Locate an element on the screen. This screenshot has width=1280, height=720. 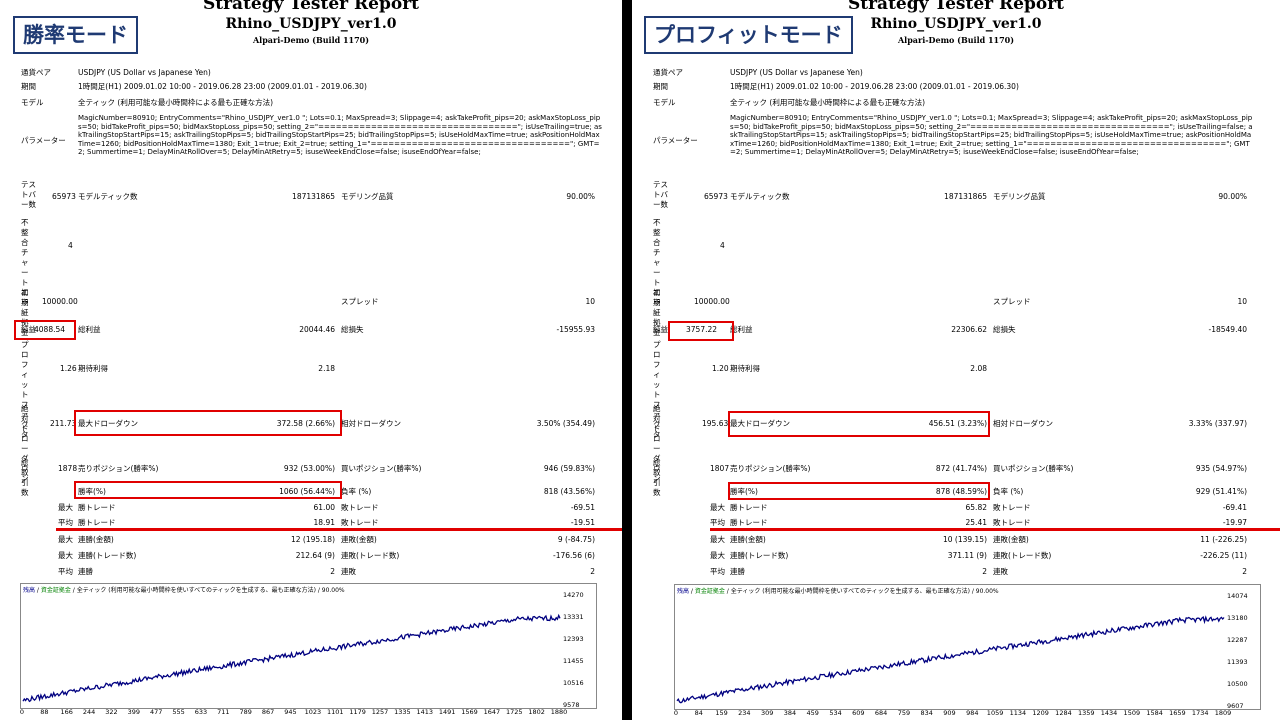
max-label-2: 最大 is located at coordinates (65, 539).